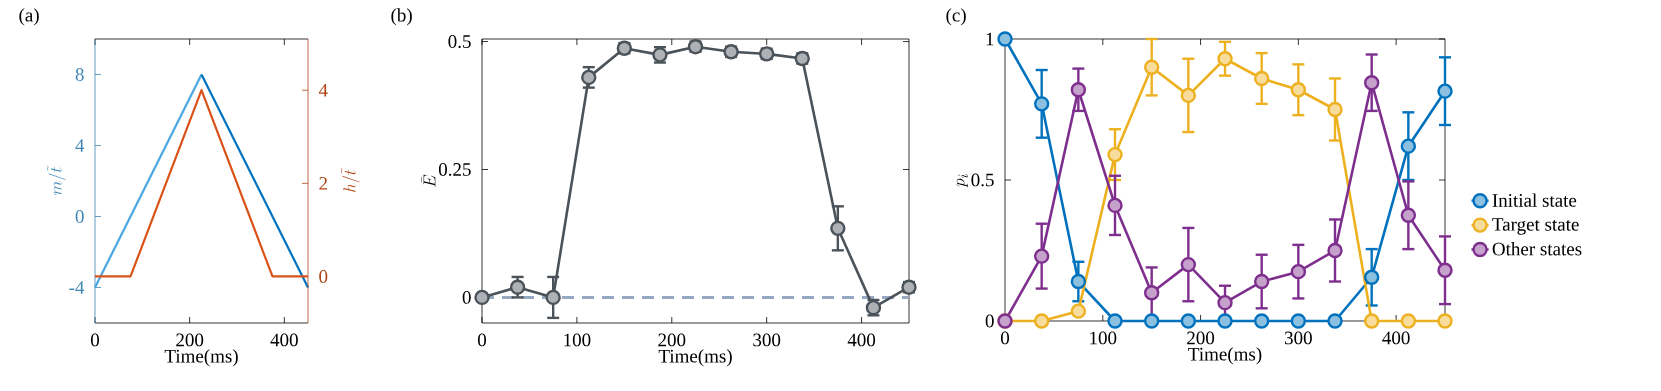 The height and width of the screenshot is (391, 1661). Describe the element at coordinates (323, 276) in the screenshot. I see `y2-tick-label: 0` at that location.